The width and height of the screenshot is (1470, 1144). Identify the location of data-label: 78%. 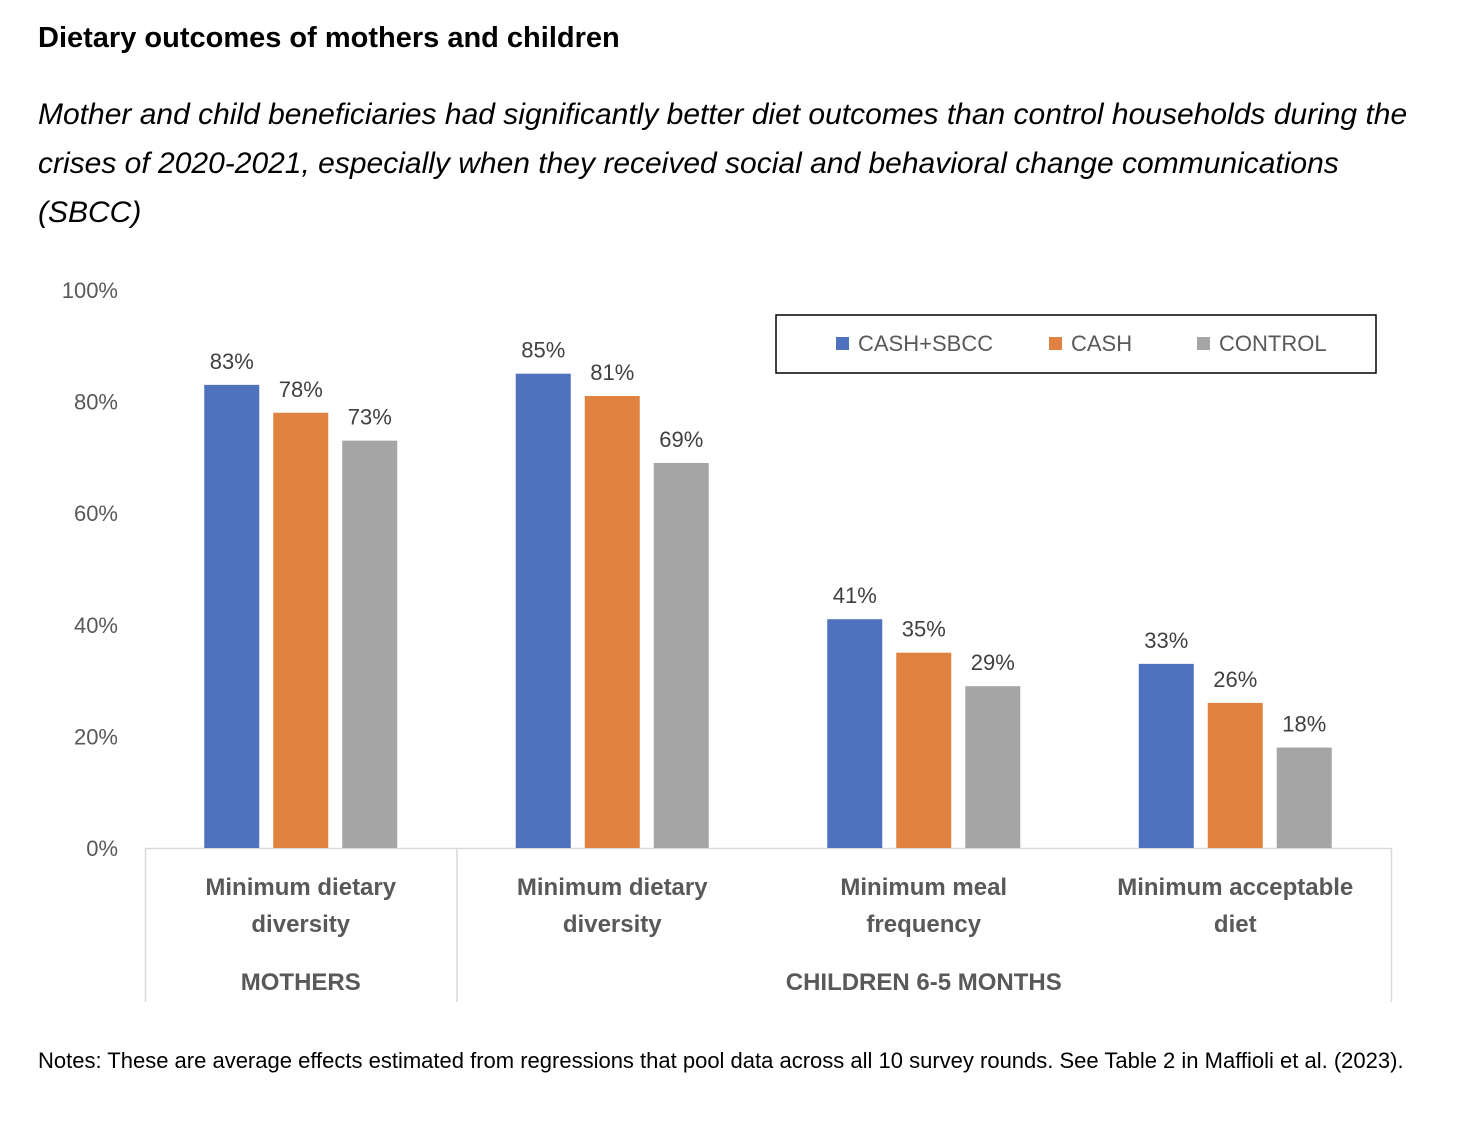
(301, 389).